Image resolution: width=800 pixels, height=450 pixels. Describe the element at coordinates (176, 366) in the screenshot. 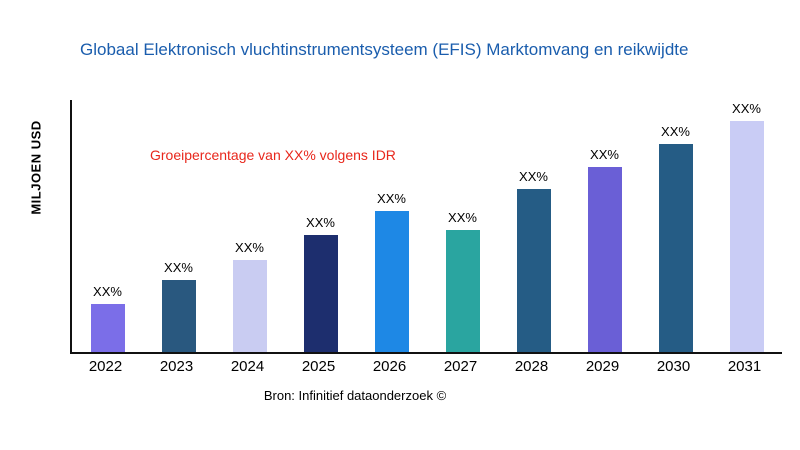

I see `x-tick-2023: 2023` at that location.